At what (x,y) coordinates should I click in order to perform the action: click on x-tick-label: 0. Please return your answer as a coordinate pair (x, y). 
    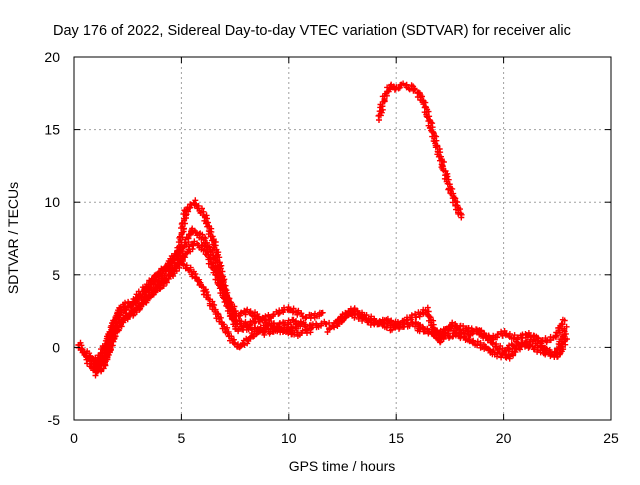
    Looking at the image, I should click on (74, 438).